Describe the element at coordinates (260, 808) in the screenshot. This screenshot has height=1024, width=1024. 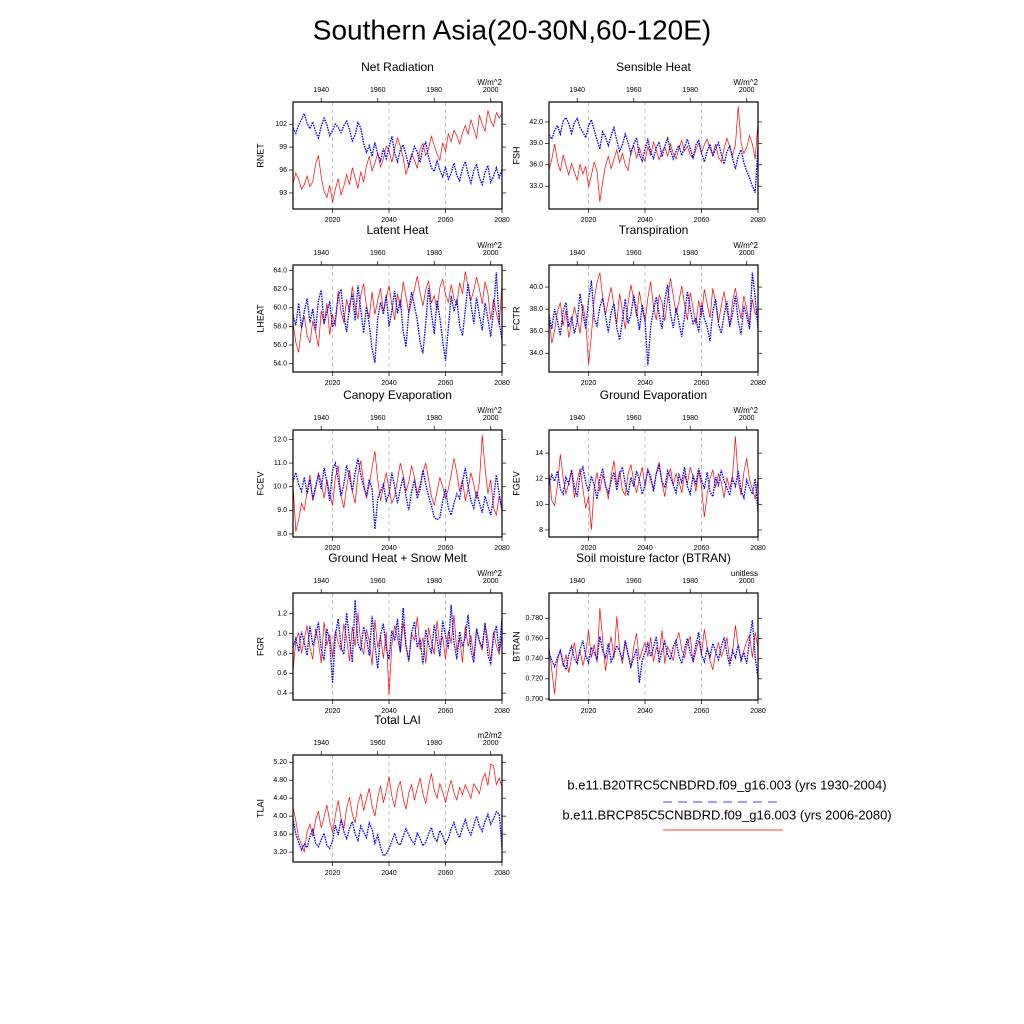
I see `y-axis-label: TLAI` at that location.